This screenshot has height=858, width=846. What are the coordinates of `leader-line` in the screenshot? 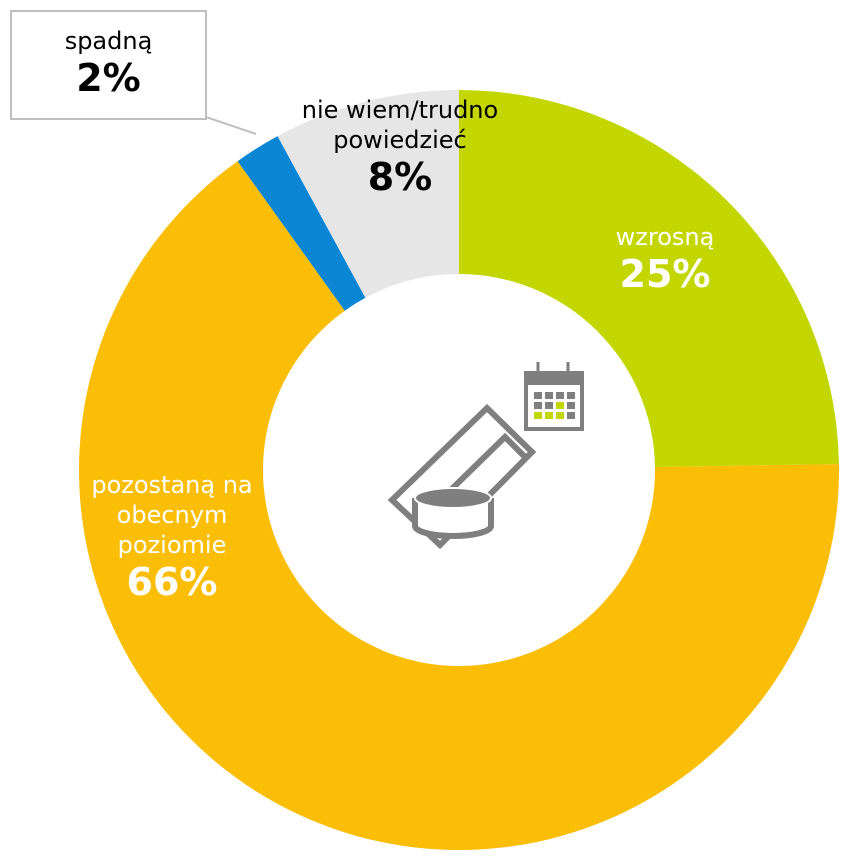 It's located at (229, 125).